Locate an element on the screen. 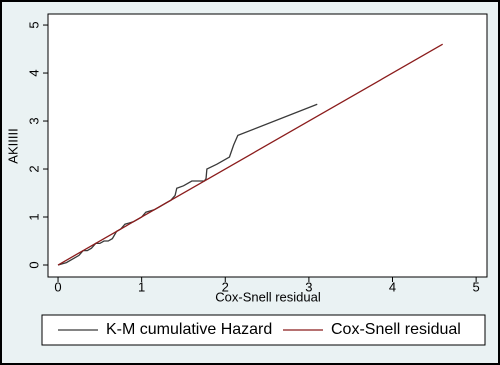 The image size is (500, 365). legend is located at coordinates (263, 330).